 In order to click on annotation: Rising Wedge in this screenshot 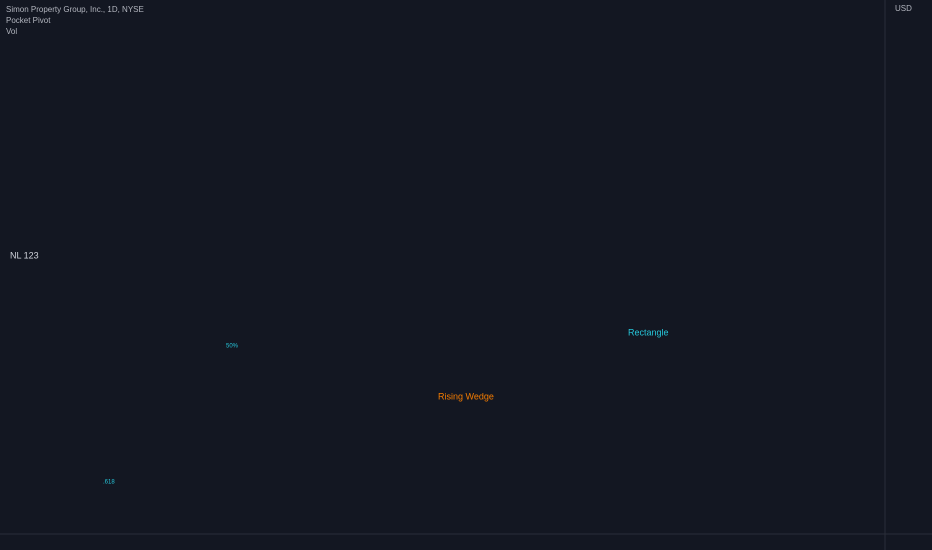, I will do `click(466, 396)`.